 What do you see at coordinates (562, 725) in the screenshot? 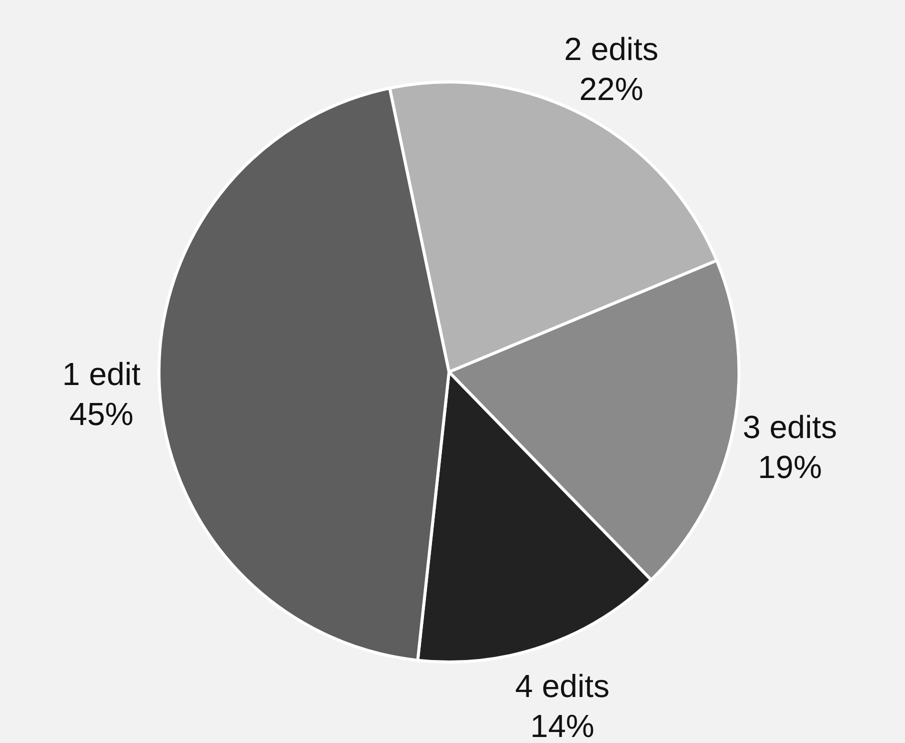
I see `data-label: 14%` at bounding box center [562, 725].